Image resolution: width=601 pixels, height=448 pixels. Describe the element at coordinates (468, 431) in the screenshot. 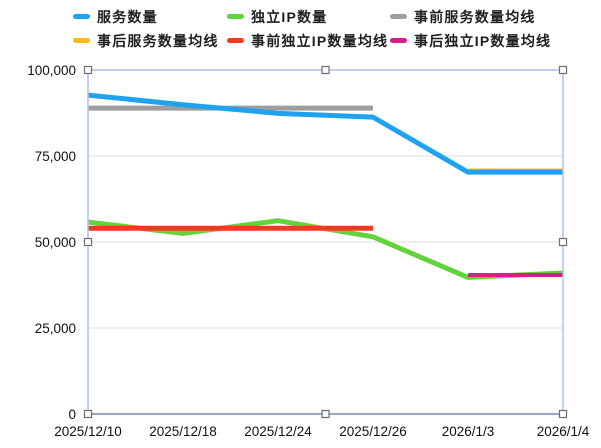

I see `x-axis-label: 2026/1/3` at that location.